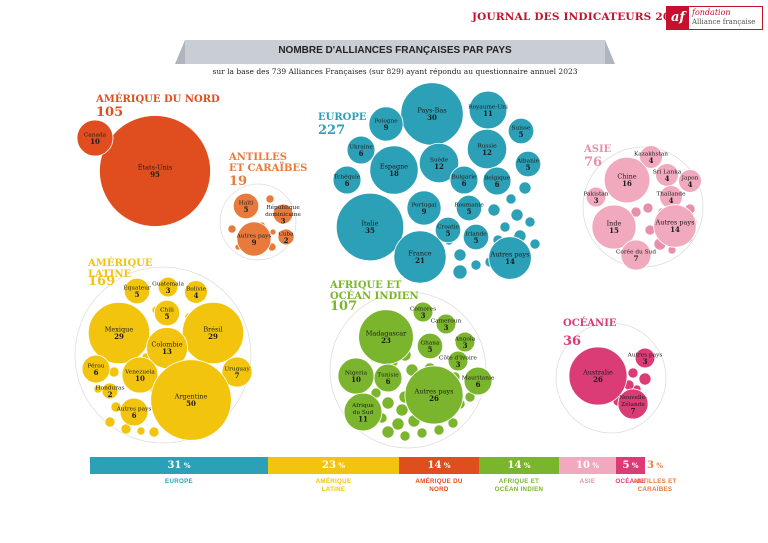 Image resolution: width=768 pixels, height=543 pixels. I want to click on bubble-angola, so click(465, 342).